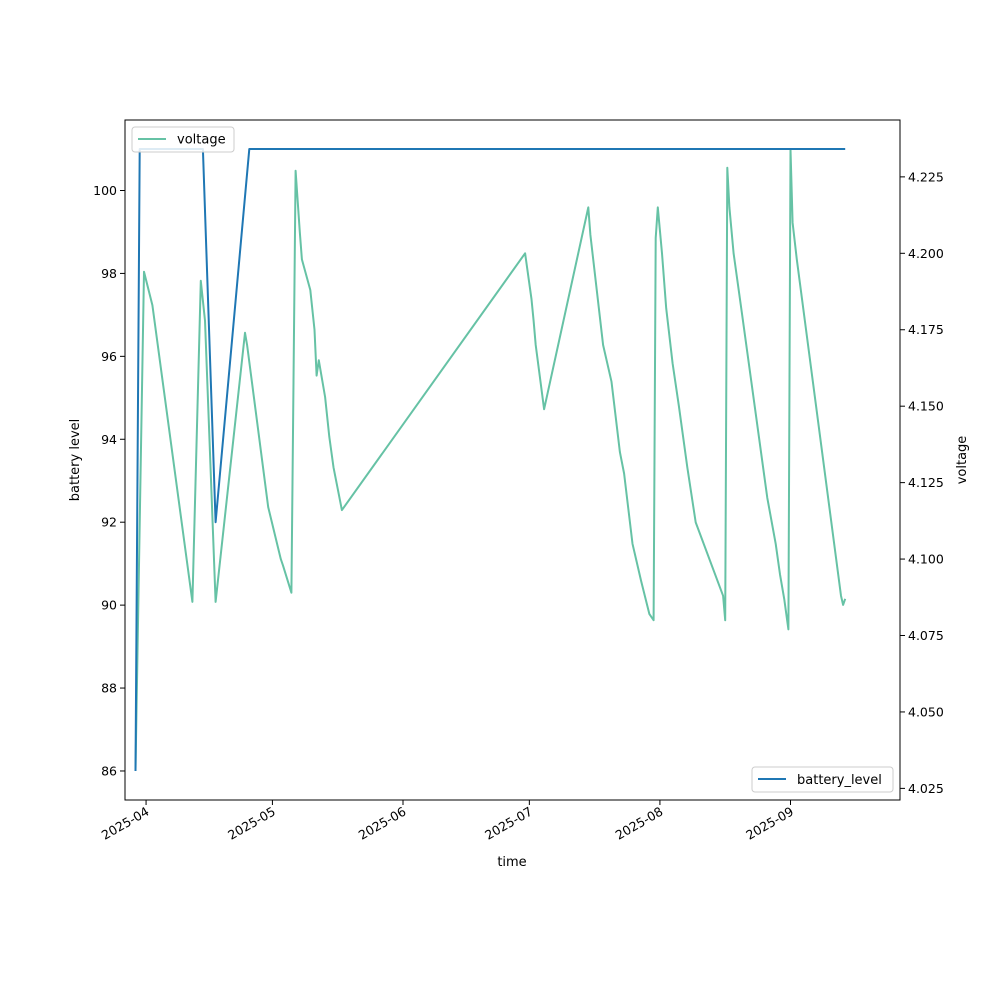 The width and height of the screenshot is (1000, 1000). I want to click on left-y-tick-label: 96, so click(109, 356).